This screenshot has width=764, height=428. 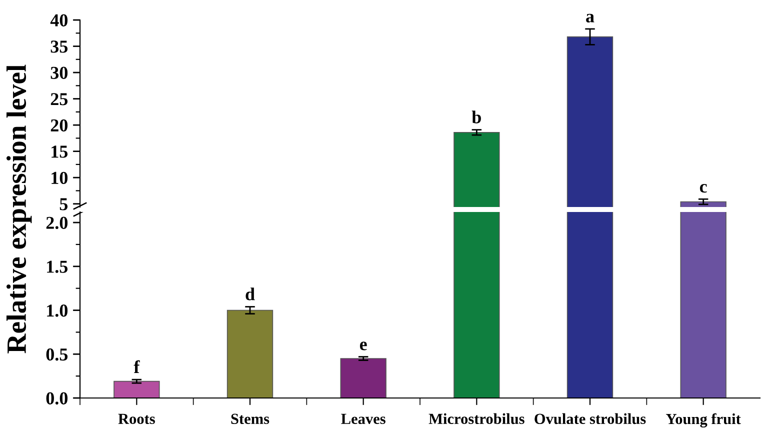 I want to click on x-tick-label: Microstrobilus, so click(x=476, y=418).